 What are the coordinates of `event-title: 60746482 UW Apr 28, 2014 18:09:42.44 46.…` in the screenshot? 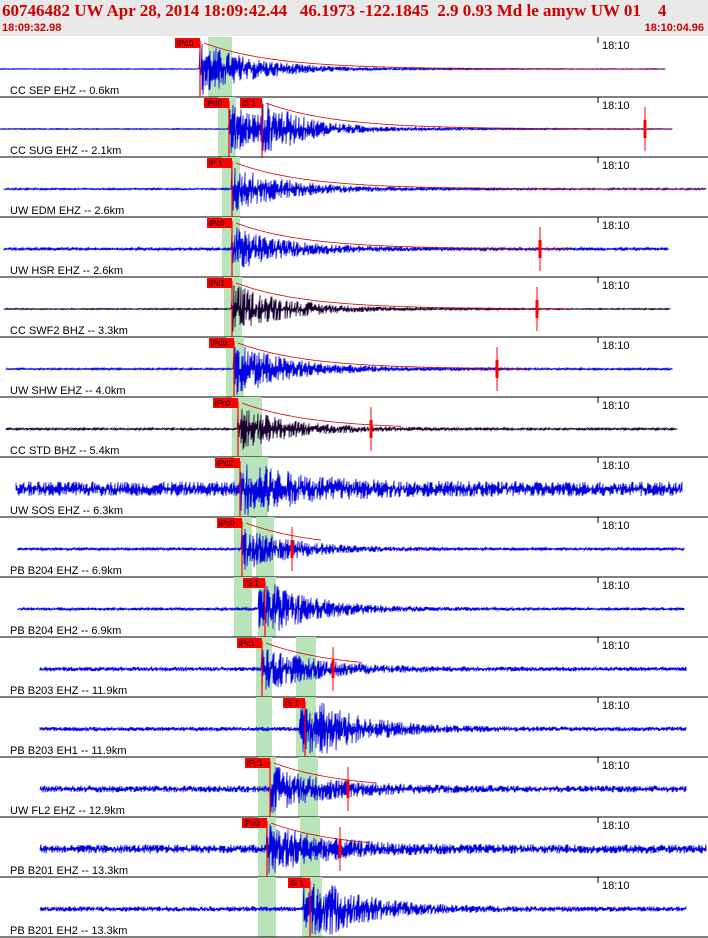 It's located at (334, 10).